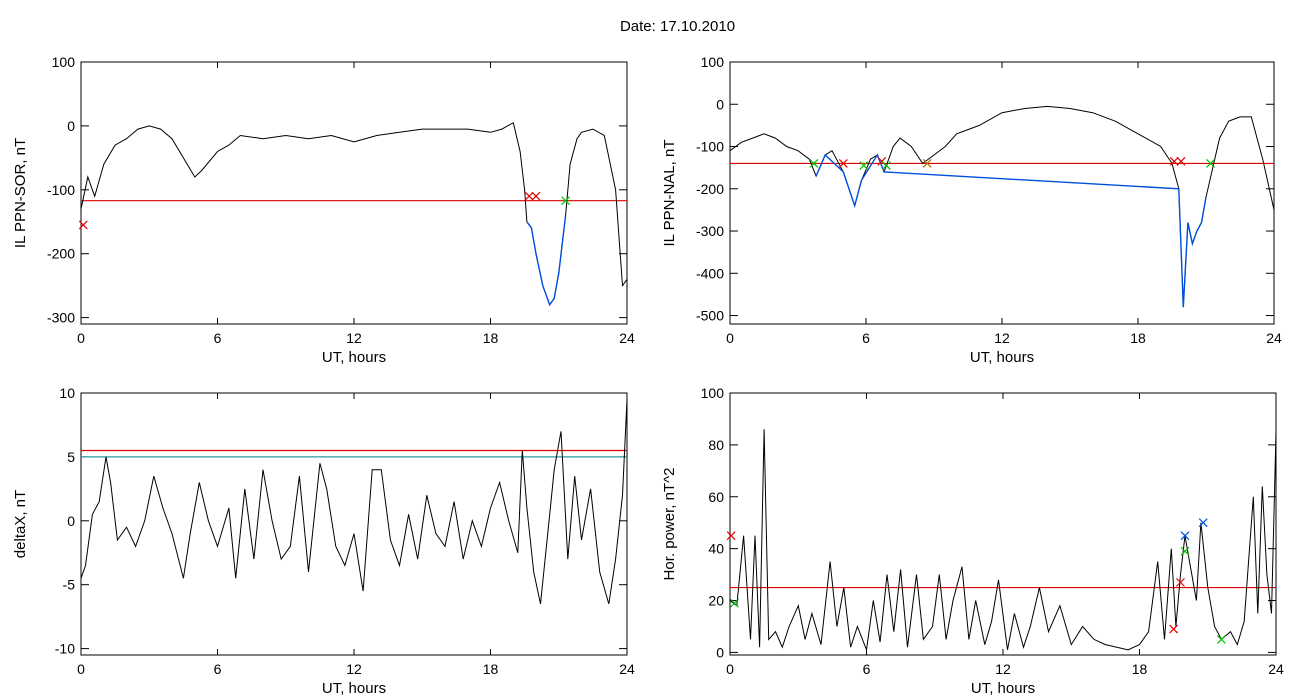 The image size is (1300, 700). Describe the element at coordinates (716, 497) in the screenshot. I see `y-tick-label: 60` at that location.